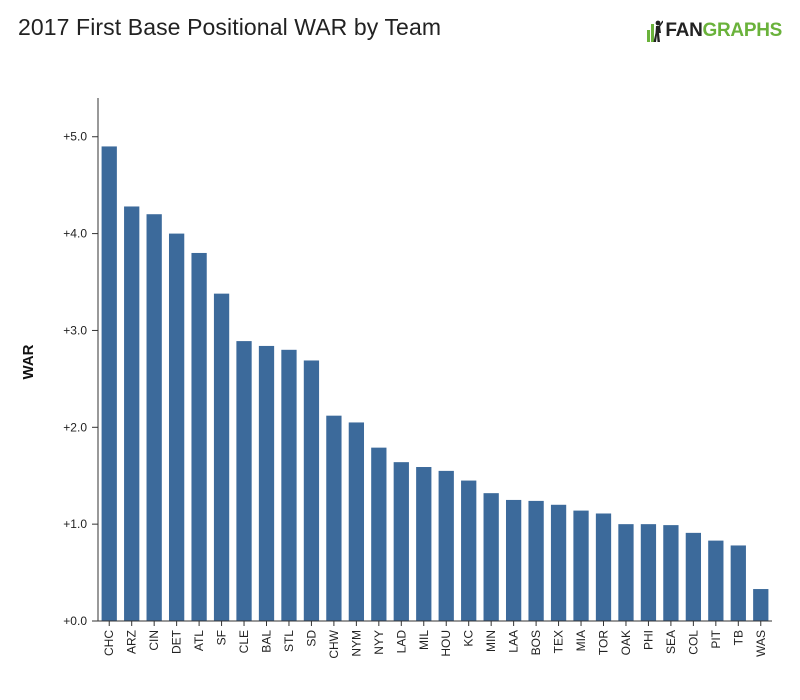 The height and width of the screenshot is (700, 800). I want to click on bar-cle, so click(244, 481).